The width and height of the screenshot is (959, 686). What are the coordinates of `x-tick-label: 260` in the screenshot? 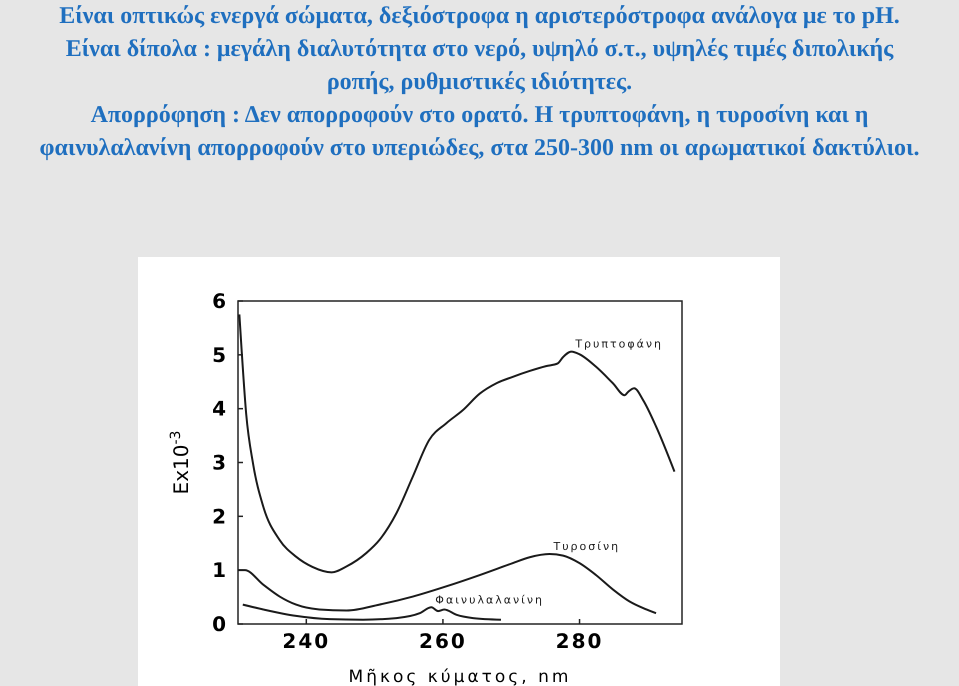 It's located at (443, 641).